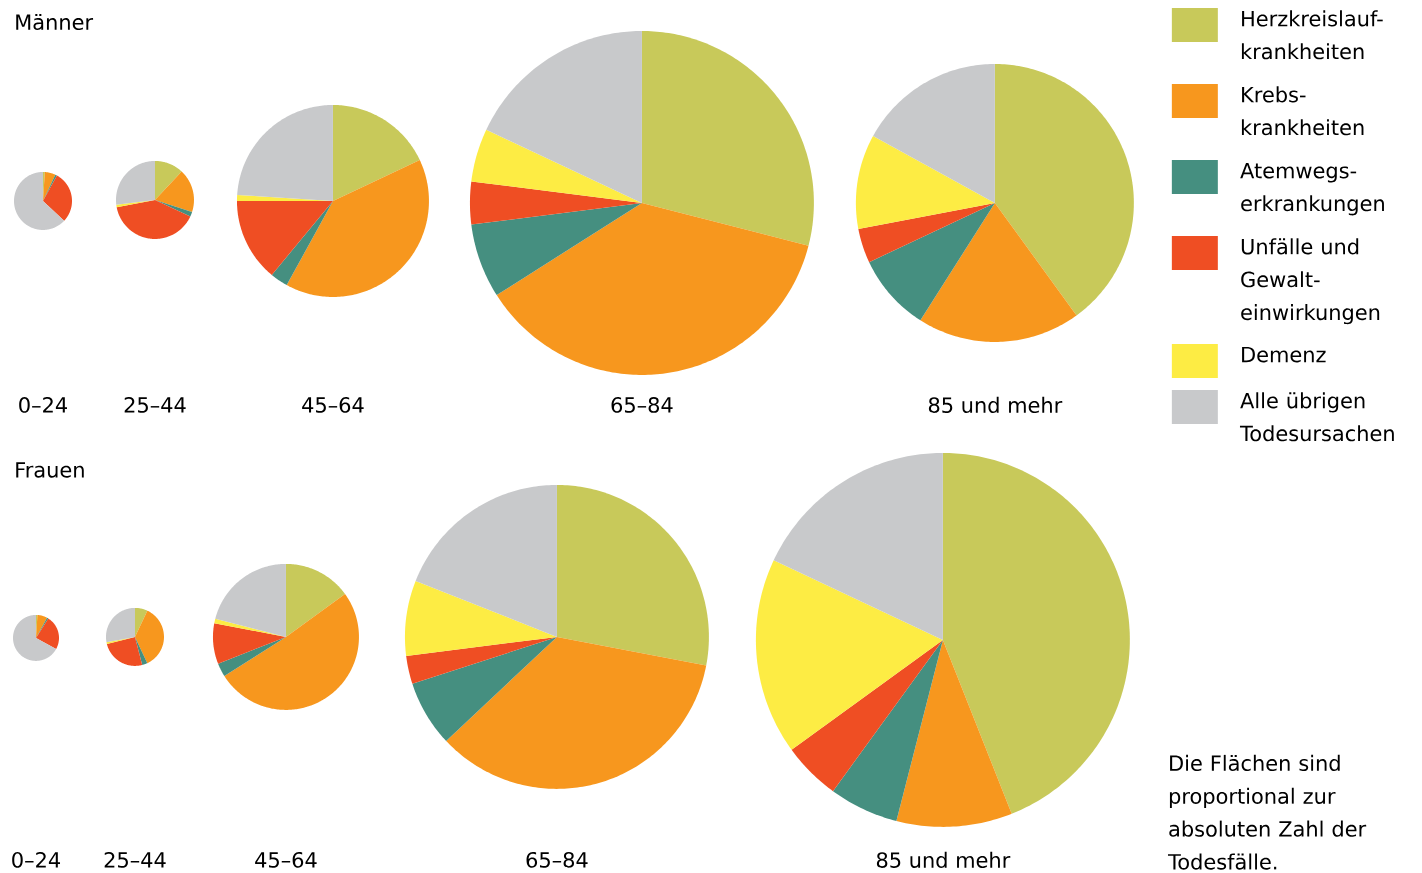 The image size is (1422, 873). Describe the element at coordinates (1312, 35) in the screenshot. I see `legend-label: Herzkreislauf-krankheiten` at that location.